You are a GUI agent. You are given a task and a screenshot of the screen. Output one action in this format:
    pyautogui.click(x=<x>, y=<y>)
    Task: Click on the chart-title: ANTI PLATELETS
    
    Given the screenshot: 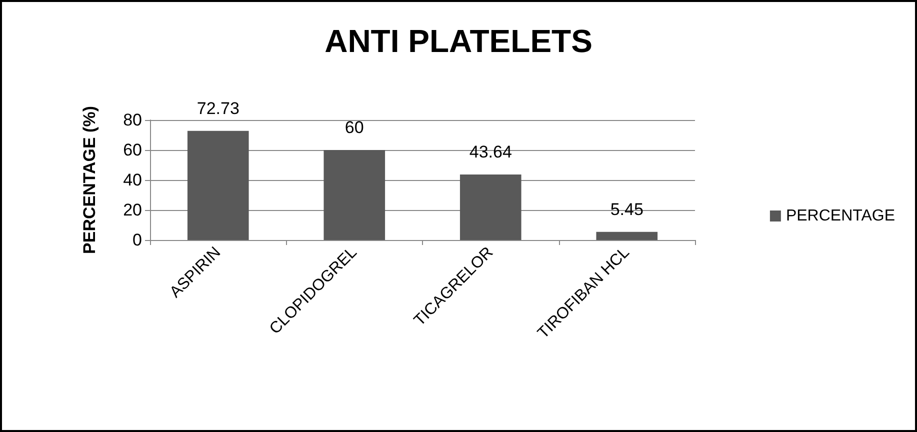 What is the action you would take?
    pyautogui.click(x=458, y=41)
    